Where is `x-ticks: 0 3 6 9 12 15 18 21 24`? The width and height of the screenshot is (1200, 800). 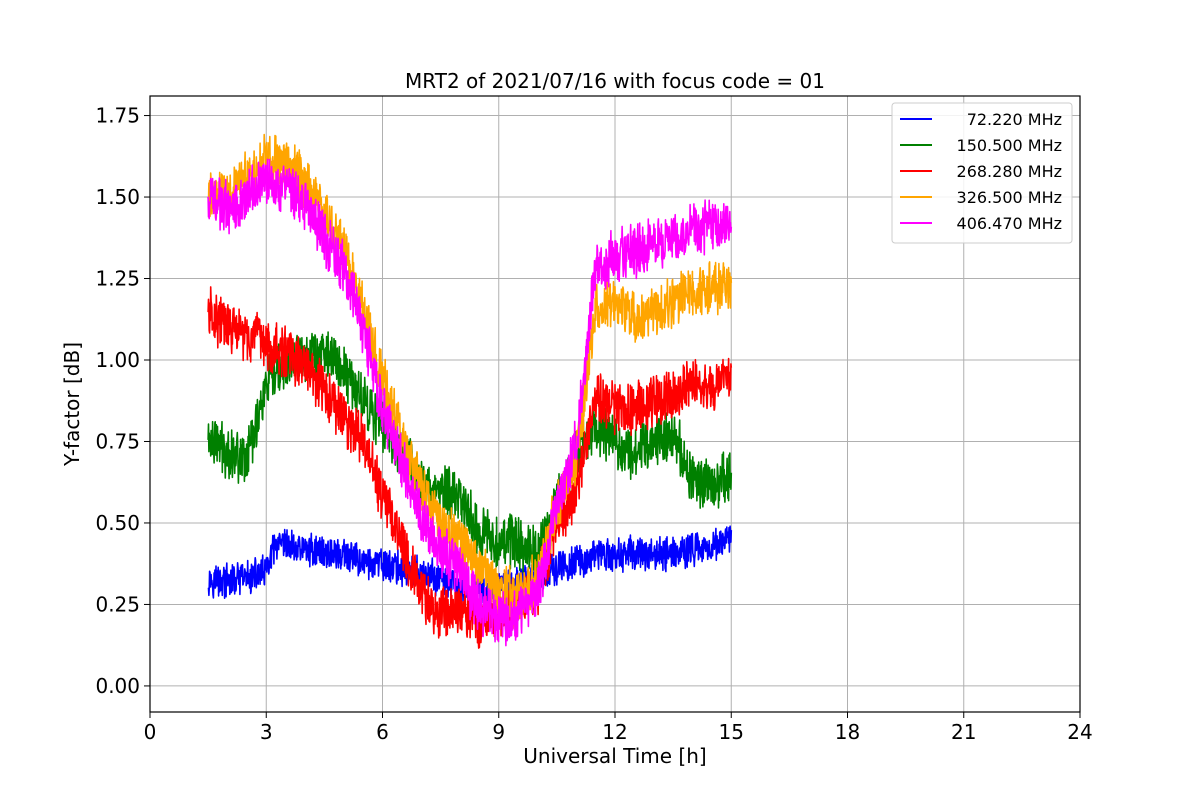
x-ticks: 0 3 6 9 12 15 18 21 24 is located at coordinates (618, 728).